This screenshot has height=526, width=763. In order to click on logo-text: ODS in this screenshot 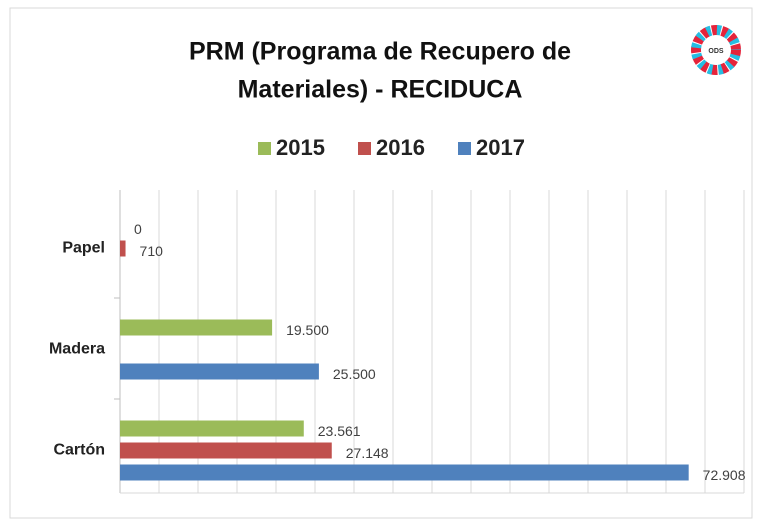, I will do `click(716, 51)`.